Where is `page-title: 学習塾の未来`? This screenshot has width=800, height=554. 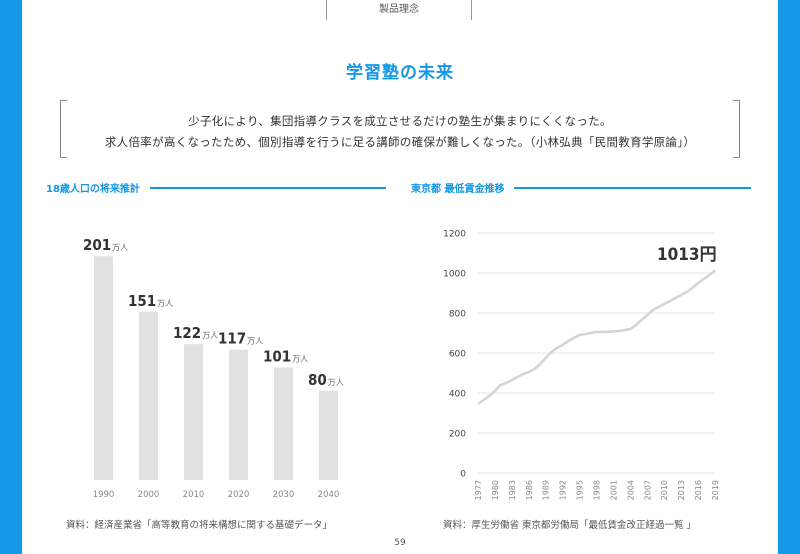
page-title: 学習塾の未来 is located at coordinates (400, 73).